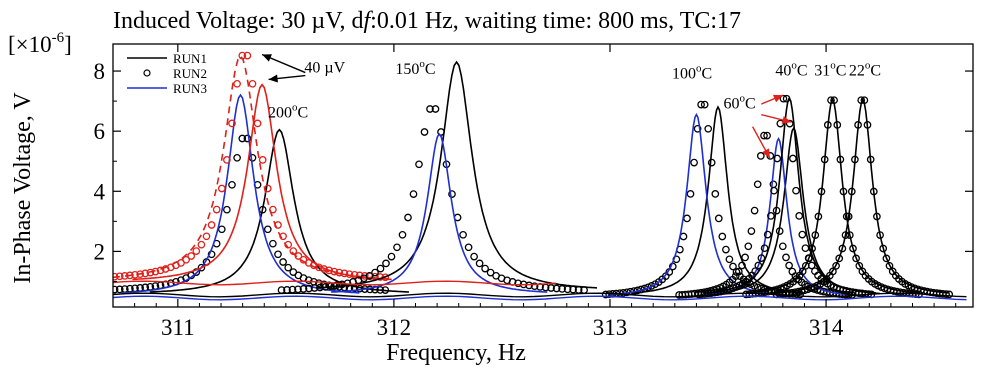 The height and width of the screenshot is (374, 981). What do you see at coordinates (394, 327) in the screenshot?
I see `x-tick-label: 312` at bounding box center [394, 327].